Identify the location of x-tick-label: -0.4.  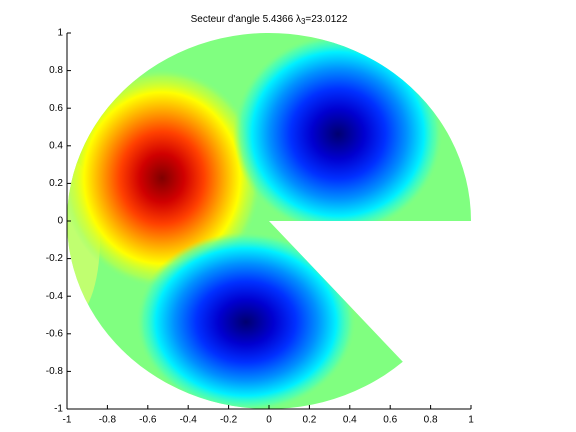
(189, 420).